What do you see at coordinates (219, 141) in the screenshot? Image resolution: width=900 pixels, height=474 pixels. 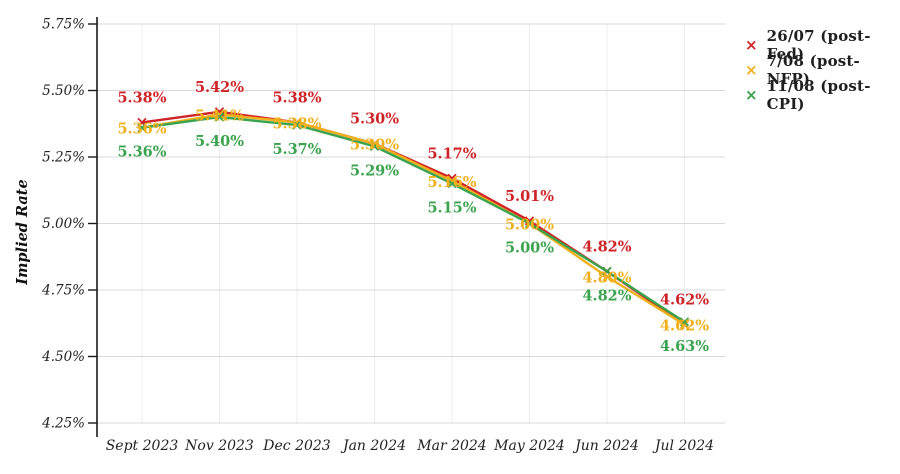 I see `data-label: 5.40%` at bounding box center [219, 141].